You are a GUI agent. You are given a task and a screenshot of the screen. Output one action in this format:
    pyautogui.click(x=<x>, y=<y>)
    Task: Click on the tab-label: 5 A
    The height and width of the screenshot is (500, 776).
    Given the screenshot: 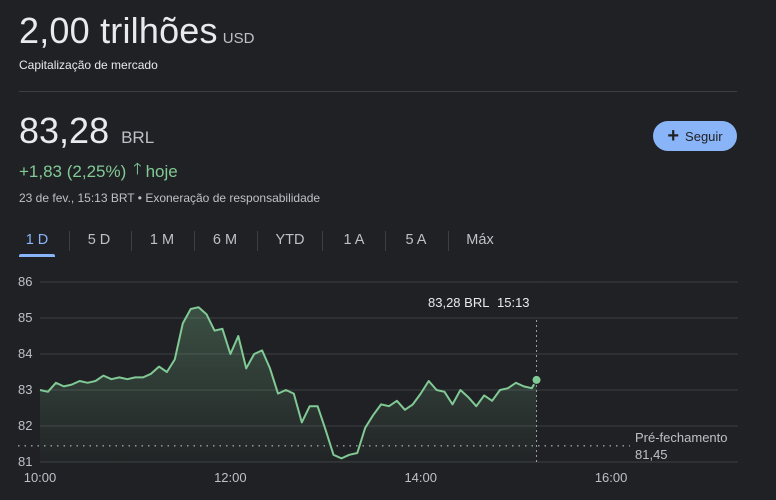 What is the action you would take?
    pyautogui.click(x=416, y=240)
    